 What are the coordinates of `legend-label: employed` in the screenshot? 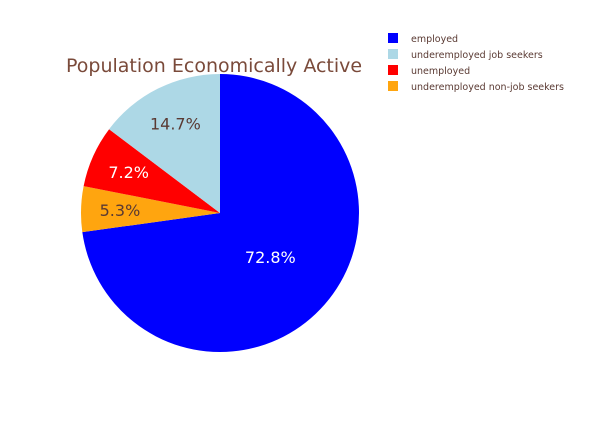 It's located at (434, 39).